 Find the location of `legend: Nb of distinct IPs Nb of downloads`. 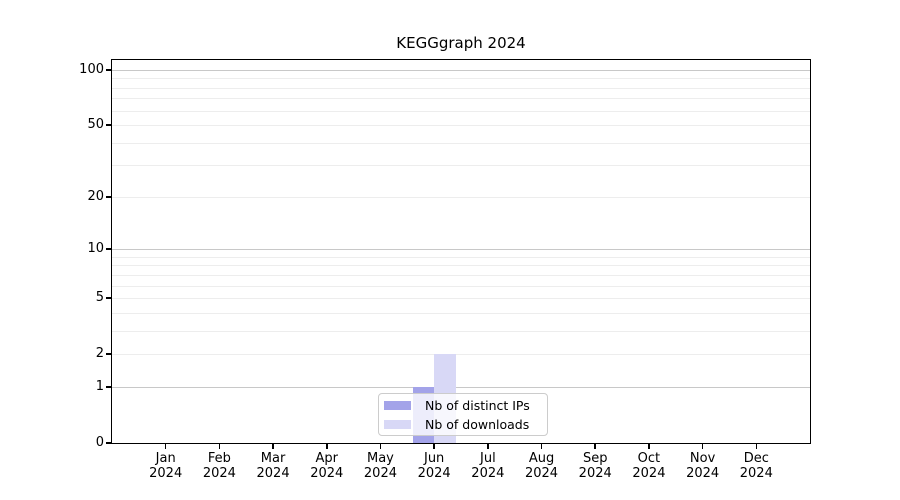

legend: Nb of distinct IPs Nb of downloads is located at coordinates (463, 414).